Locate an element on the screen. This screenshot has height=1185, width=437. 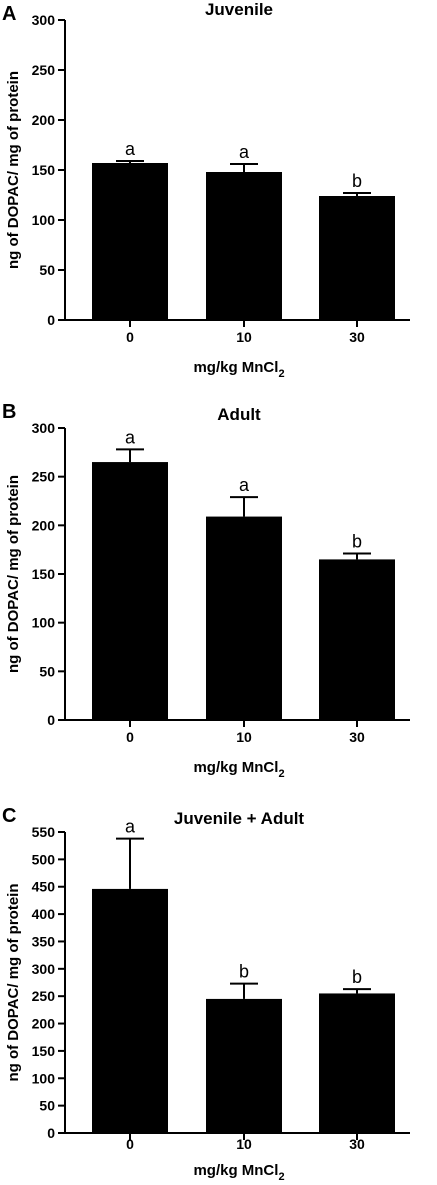
y-tick-label: 350 is located at coordinates (44, 941).